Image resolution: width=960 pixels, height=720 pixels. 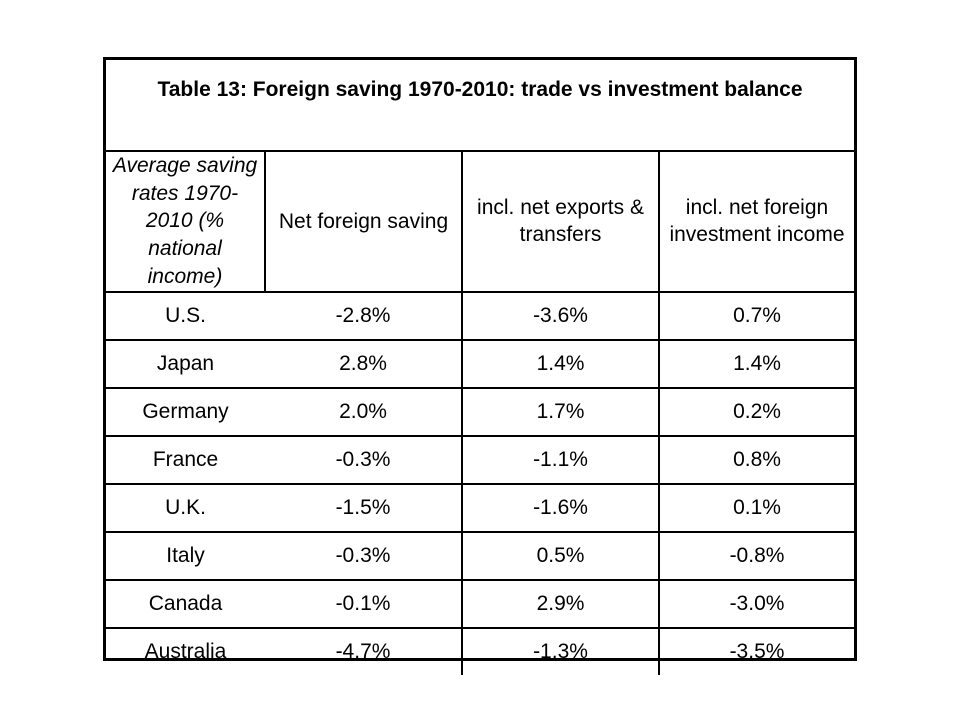 What do you see at coordinates (756, 603) in the screenshot?
I see `value-cell: -3.0%` at bounding box center [756, 603].